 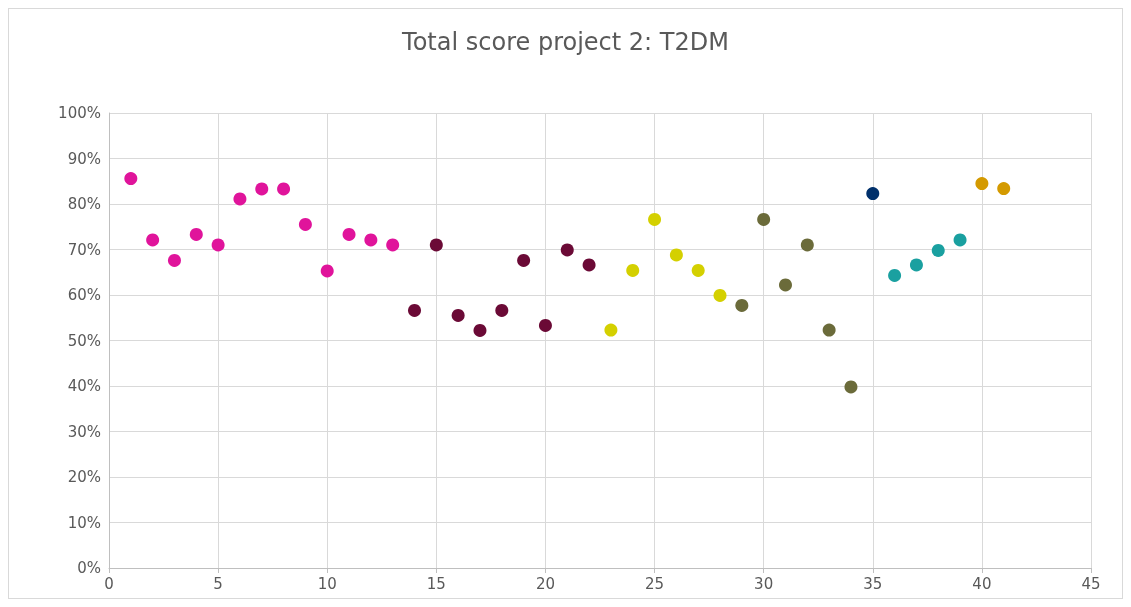 I want to click on x-tick-label: 45, so click(x=1091, y=583).